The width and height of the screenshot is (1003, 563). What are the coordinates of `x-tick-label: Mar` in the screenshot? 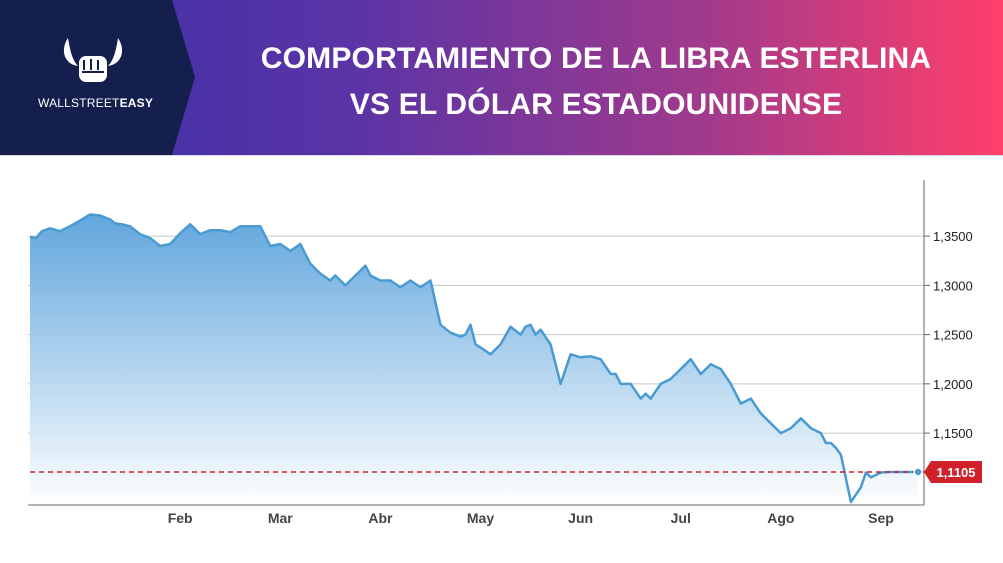 It's located at (280, 518).